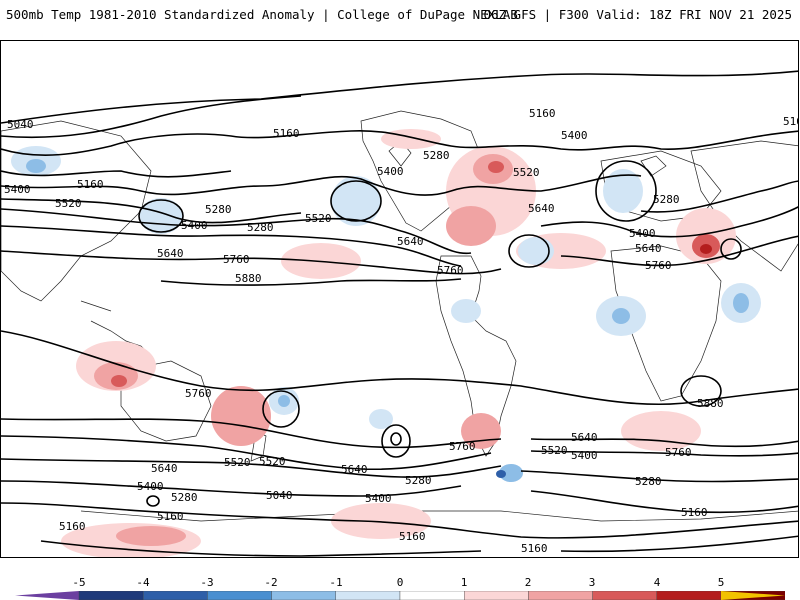  What do you see at coordinates (657, 582) in the screenshot?
I see `colorbar-tick-label: 4` at bounding box center [657, 582].